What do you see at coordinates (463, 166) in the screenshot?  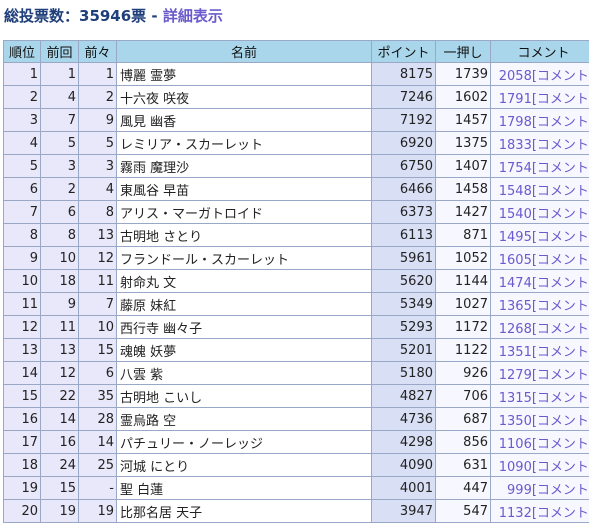 I see `push-cell: 1407` at bounding box center [463, 166].